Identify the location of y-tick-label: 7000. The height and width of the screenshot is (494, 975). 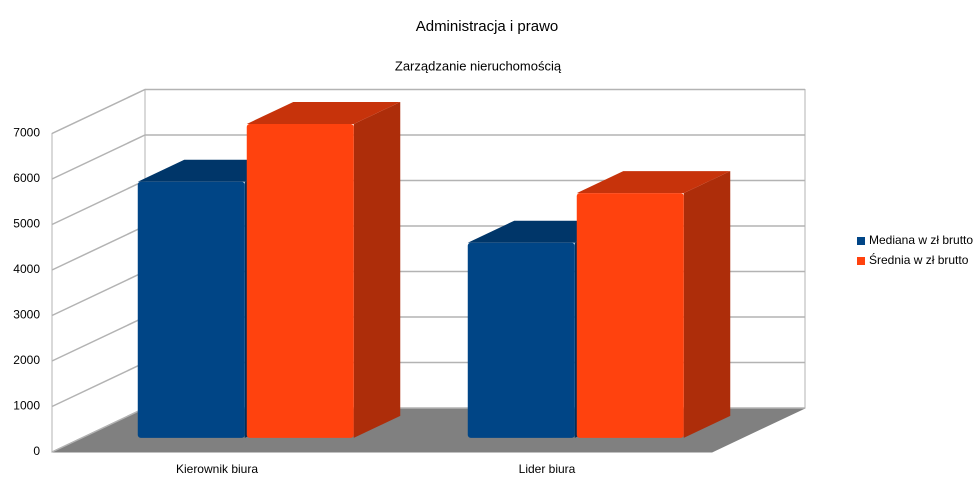
(26, 133).